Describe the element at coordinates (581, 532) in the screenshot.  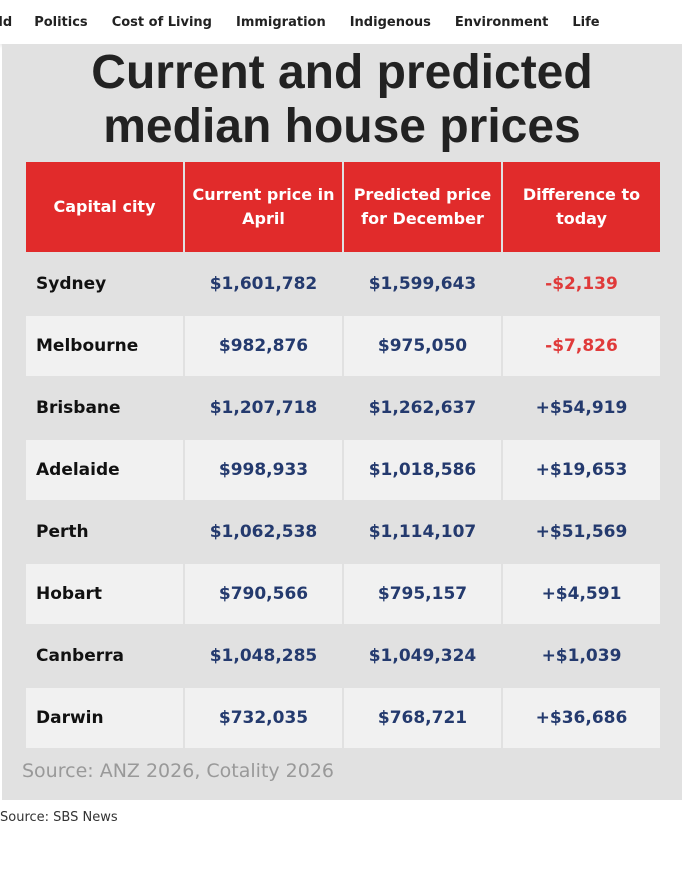
I see `difference-cell: +$51,569` at that location.